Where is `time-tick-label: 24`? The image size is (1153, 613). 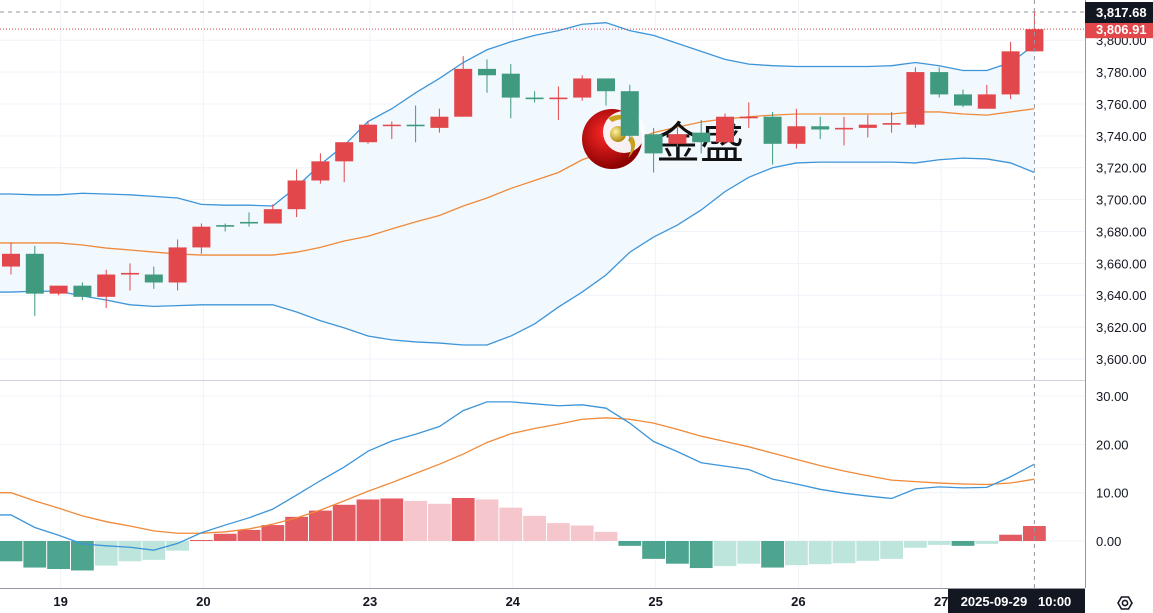 time-tick-label: 24 is located at coordinates (513, 601).